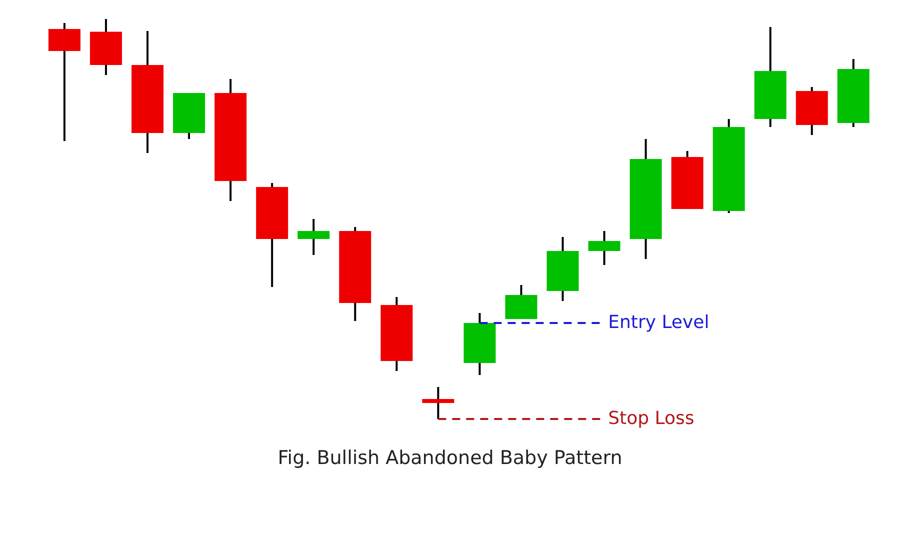 The image size is (897, 540). What do you see at coordinates (450, 458) in the screenshot?
I see `text: Fig. Bullish Abandoned Baby Pattern` at bounding box center [450, 458].